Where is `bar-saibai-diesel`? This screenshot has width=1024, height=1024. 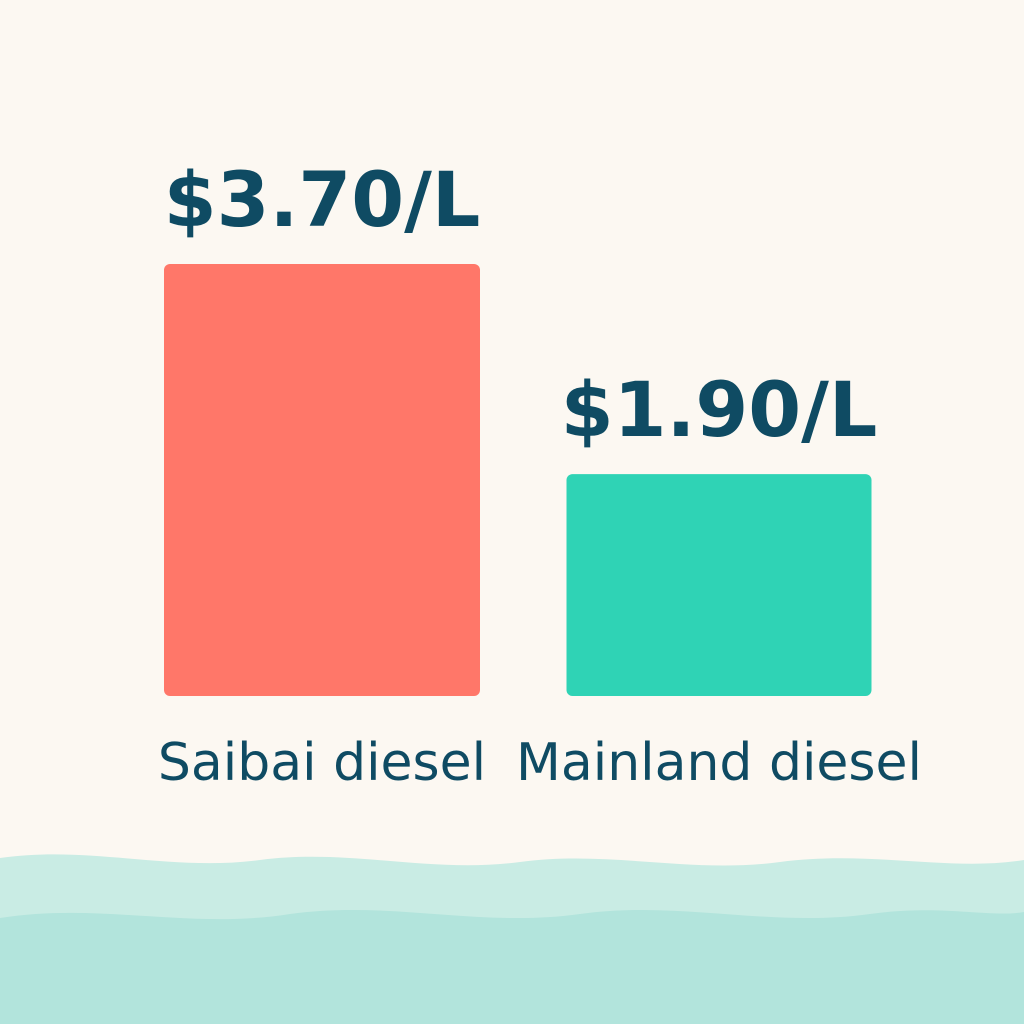
bar-saibai-diesel is located at coordinates (322, 480).